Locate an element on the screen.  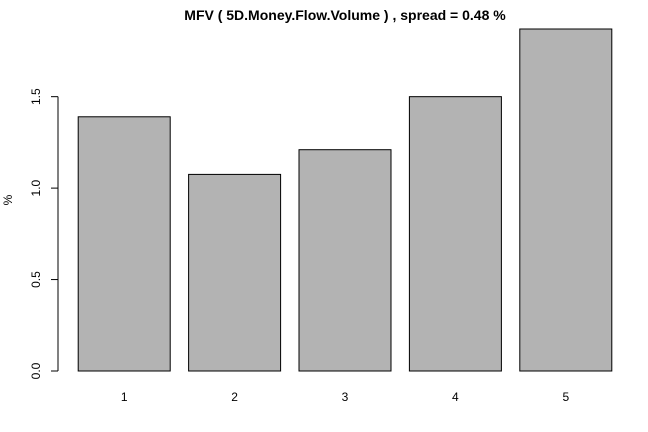
y-tick-label: 1.5 is located at coordinates (36, 96).